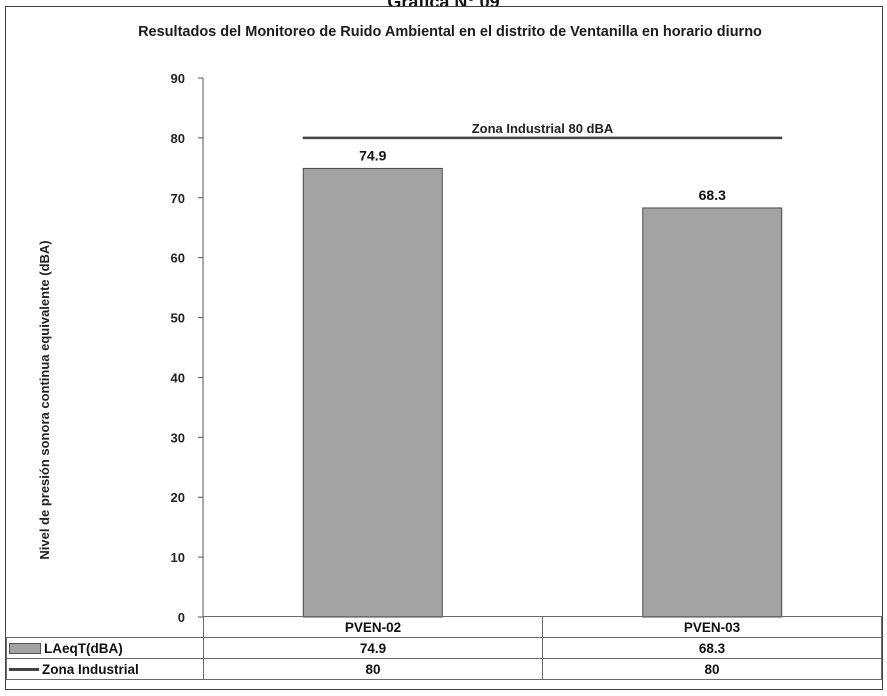 The width and height of the screenshot is (887, 696). Describe the element at coordinates (543, 128) in the screenshot. I see `reference-line-label: Zona Industrial 80 dBA` at that location.